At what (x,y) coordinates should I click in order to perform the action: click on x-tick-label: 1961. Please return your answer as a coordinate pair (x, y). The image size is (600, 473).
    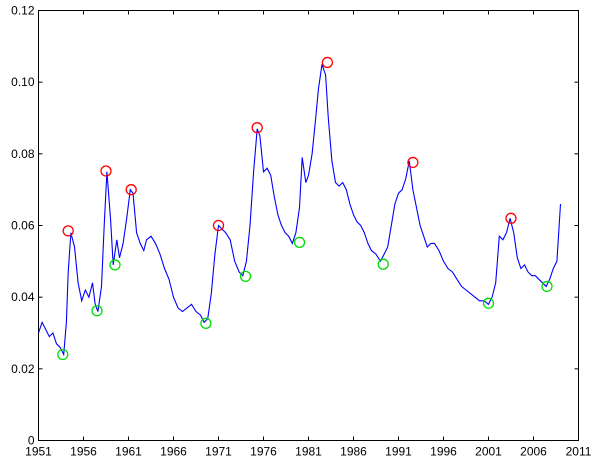
    Looking at the image, I should click on (128, 452).